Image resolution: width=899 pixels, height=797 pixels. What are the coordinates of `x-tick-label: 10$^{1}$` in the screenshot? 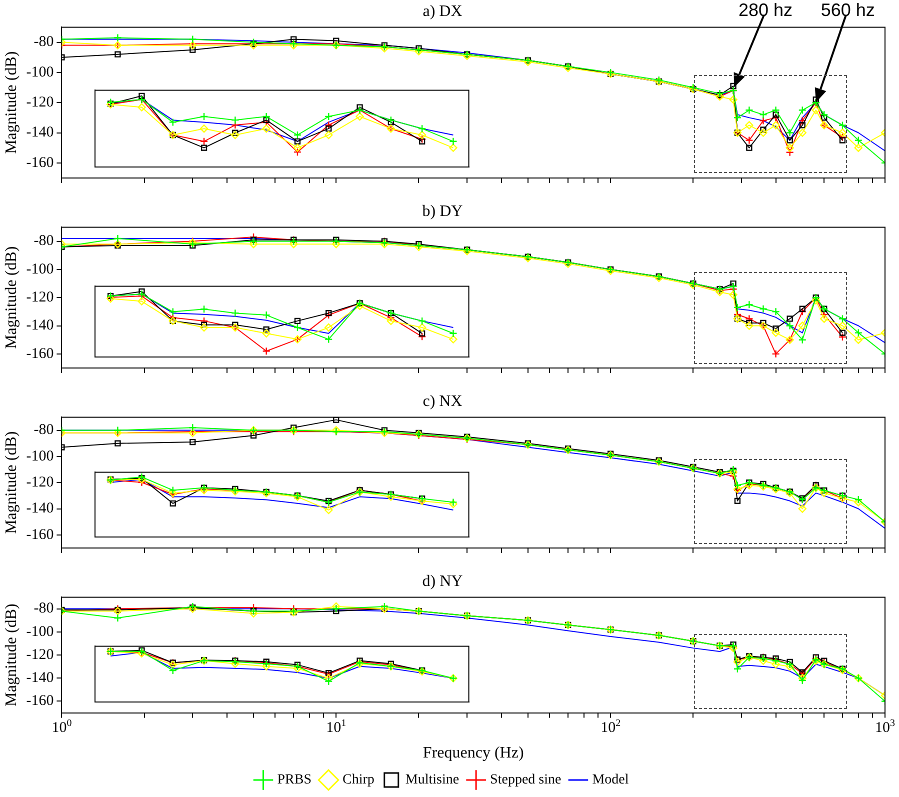 It's located at (336, 727).